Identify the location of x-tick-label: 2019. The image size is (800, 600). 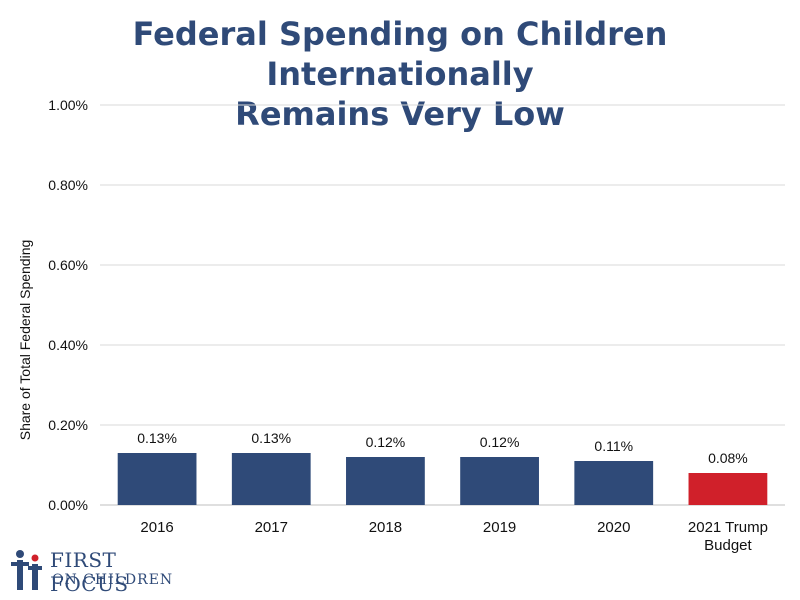
(499, 527).